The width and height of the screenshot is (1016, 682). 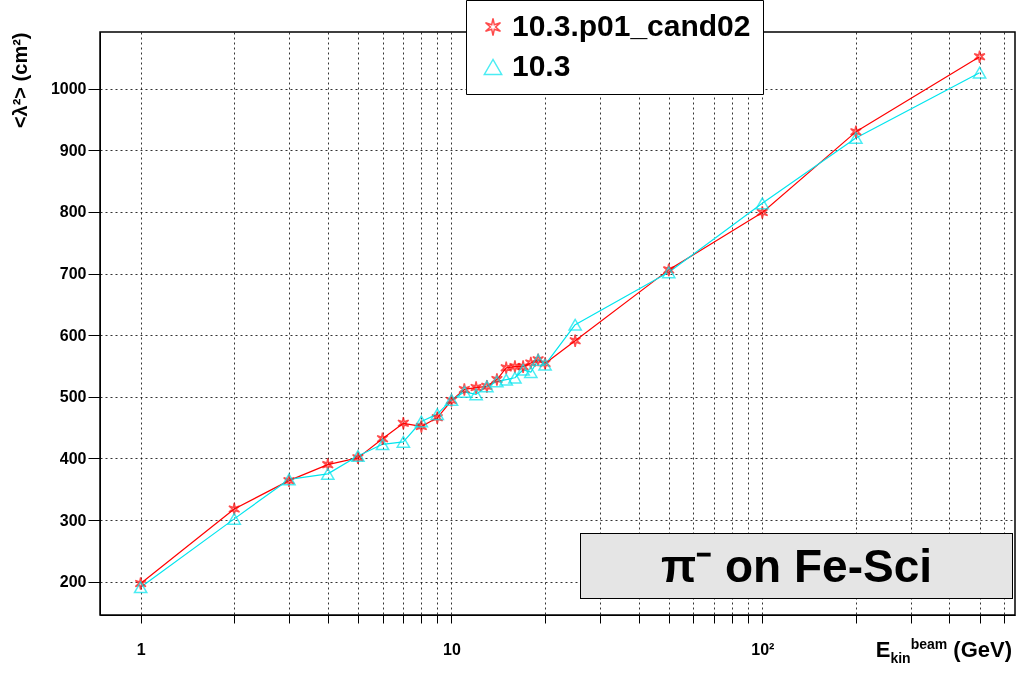 What do you see at coordinates (141, 649) in the screenshot?
I see `x-tick-label: 1` at bounding box center [141, 649].